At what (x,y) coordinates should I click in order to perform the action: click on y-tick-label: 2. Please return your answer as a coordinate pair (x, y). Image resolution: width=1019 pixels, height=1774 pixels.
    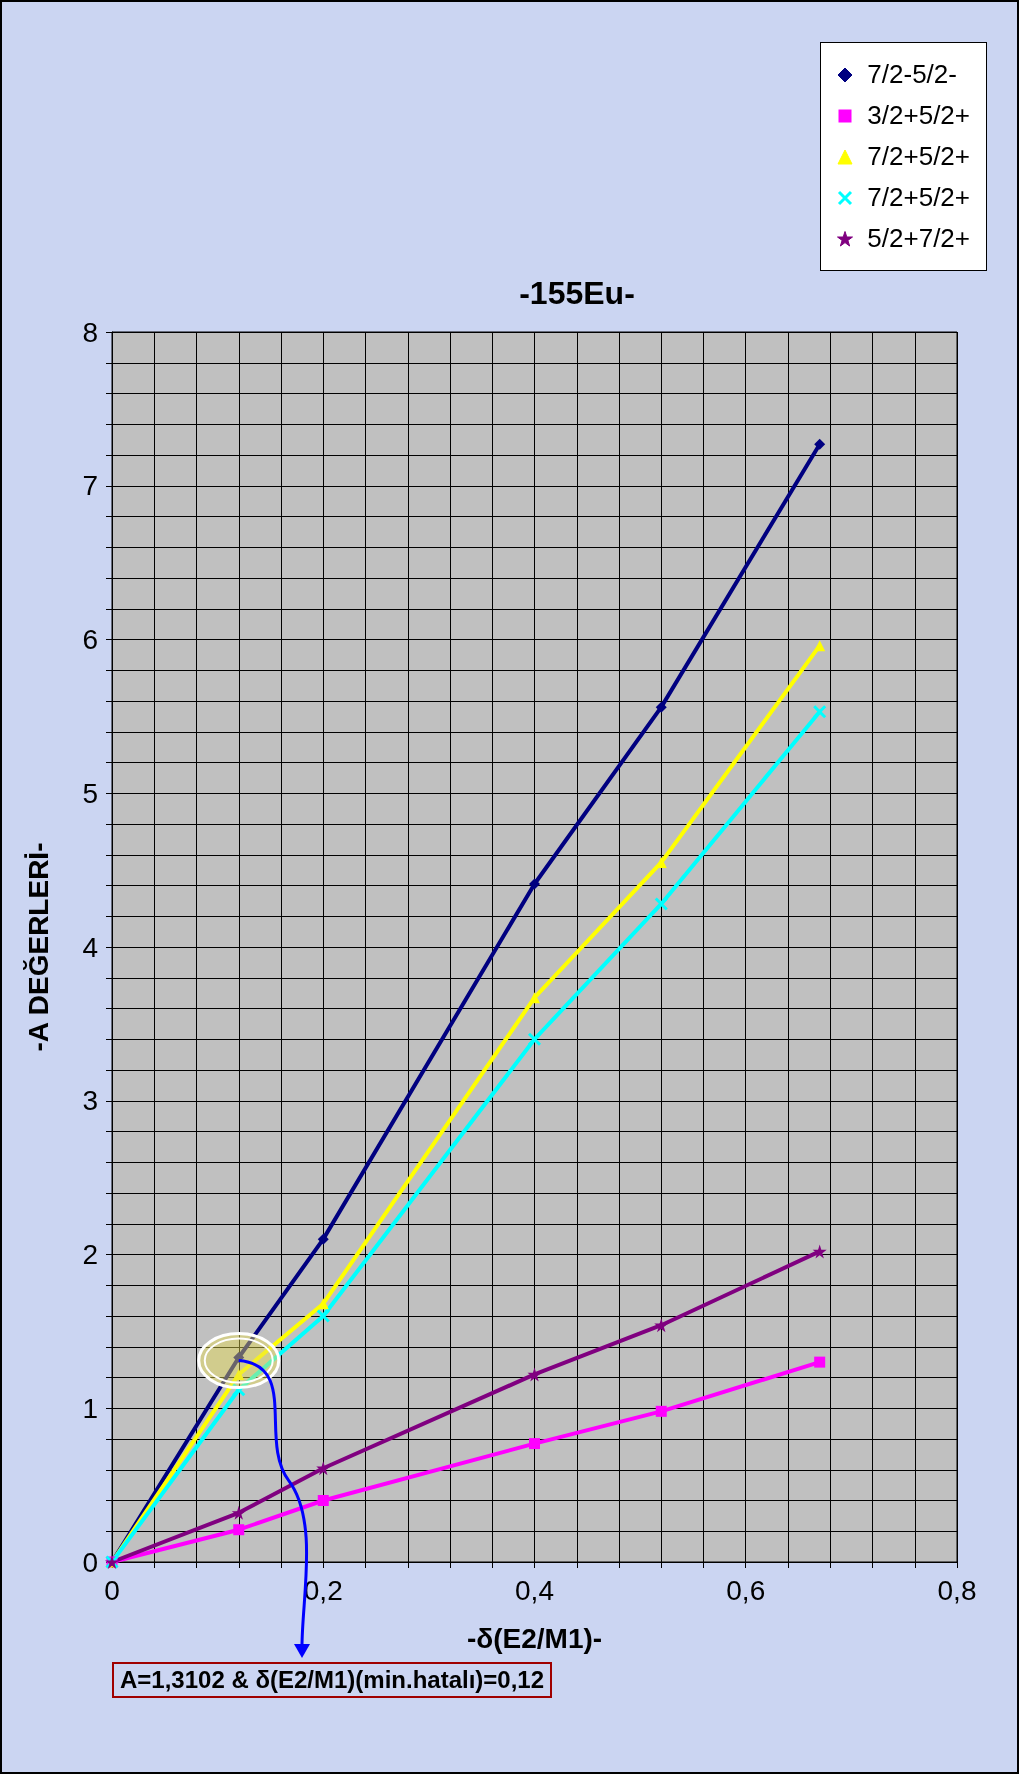
    Looking at the image, I should click on (90, 1254).